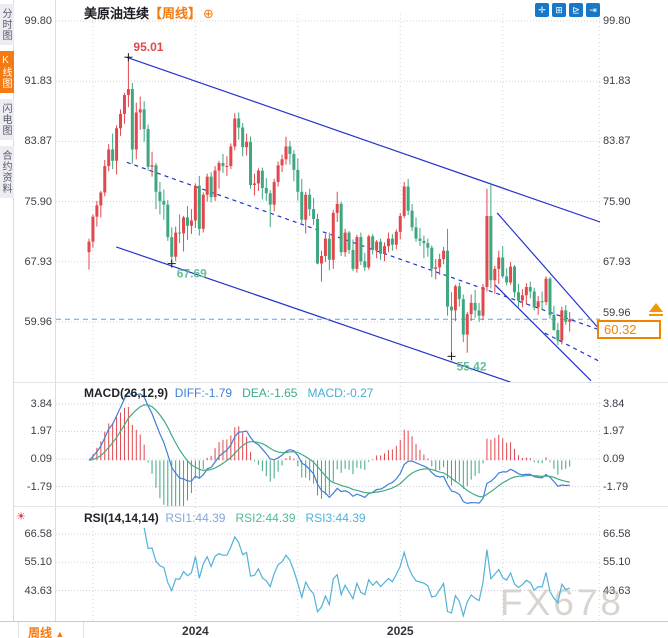 The height and width of the screenshot is (638, 668). What do you see at coordinates (593, 10) in the screenshot?
I see `exit-chart-icon: ⇥` at bounding box center [593, 10].